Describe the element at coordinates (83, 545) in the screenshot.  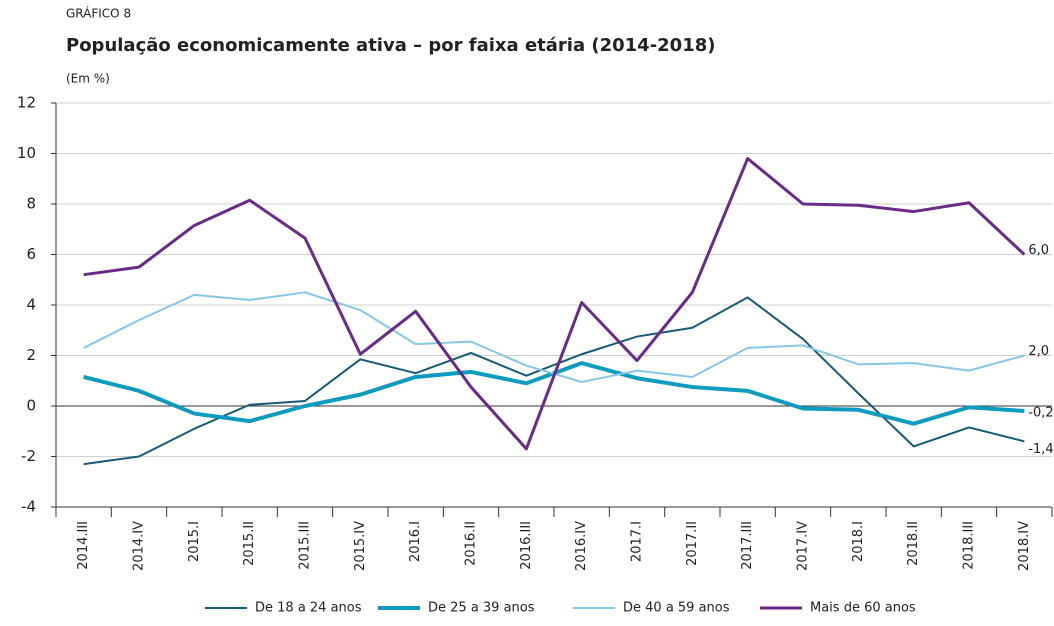
I see `x-tick-label: 2014.III` at that location.